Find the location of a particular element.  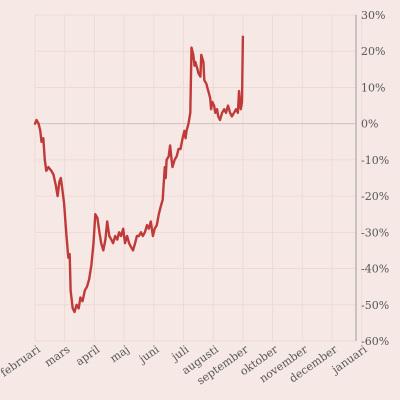

y-tick-label: 30% is located at coordinates (373, 15).